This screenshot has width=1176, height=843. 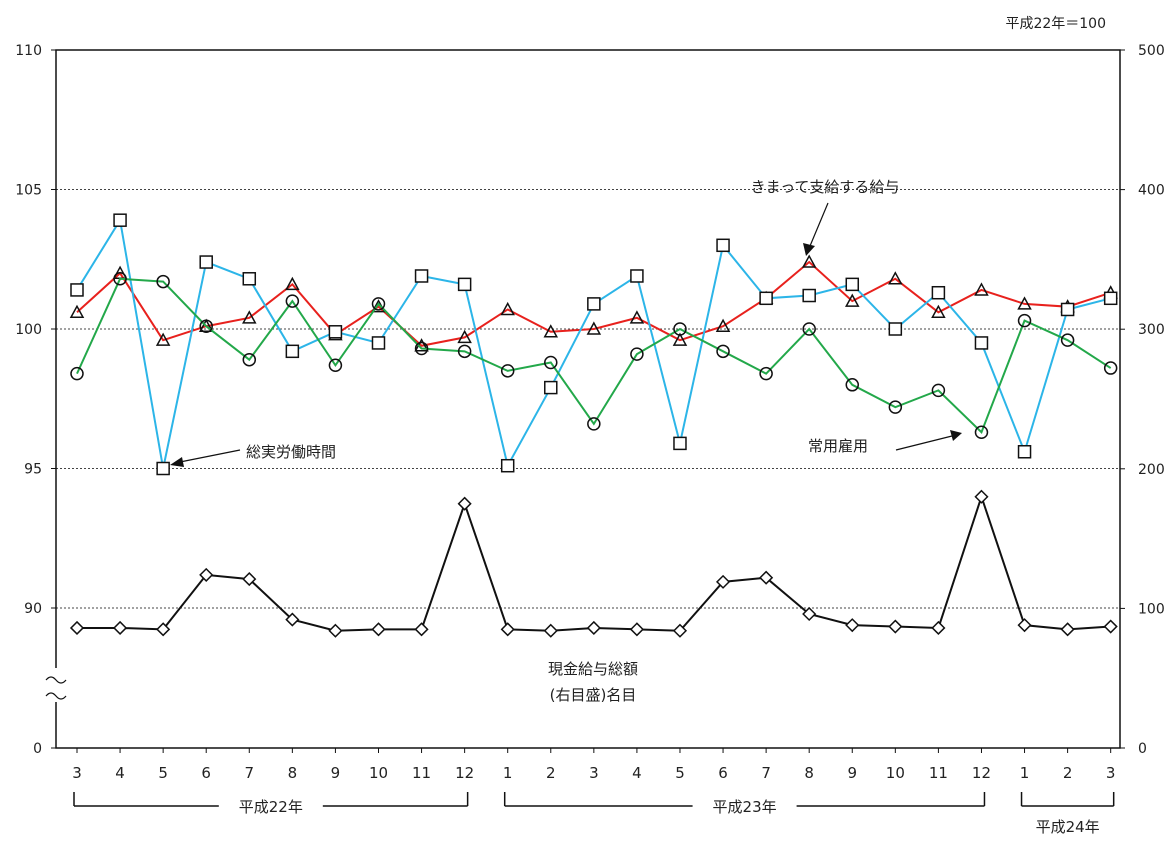 What do you see at coordinates (464, 773) in the screenshot?
I see `x-tick-label: 12` at bounding box center [464, 773].